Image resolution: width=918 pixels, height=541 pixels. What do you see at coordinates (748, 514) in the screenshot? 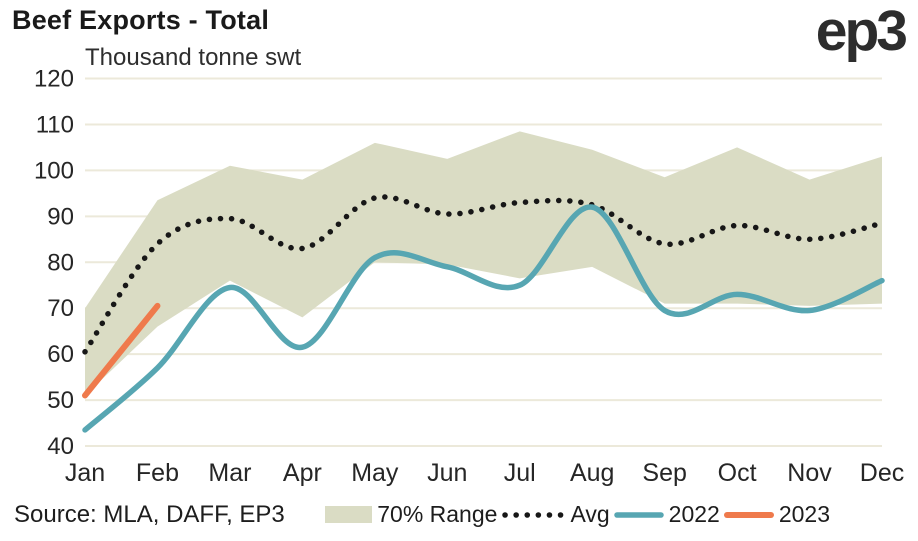
I see `line-2023-icon` at bounding box center [748, 514].